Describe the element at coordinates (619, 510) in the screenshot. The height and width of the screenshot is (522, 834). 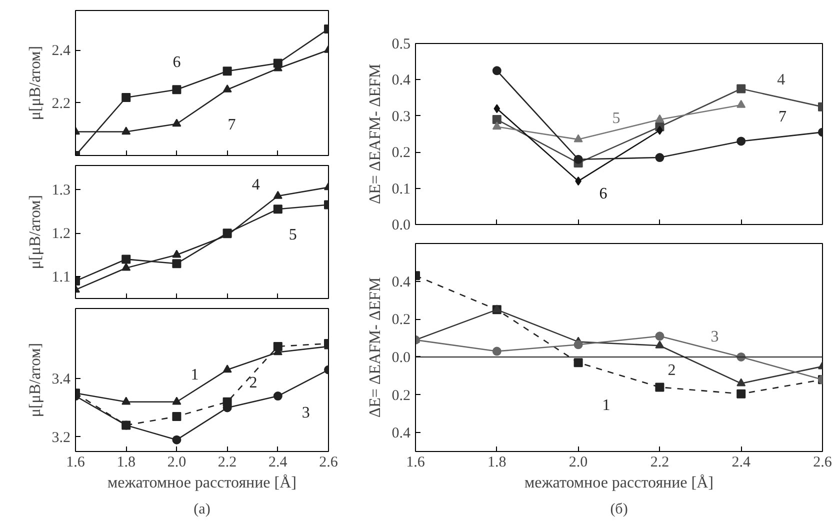
I see `text: (б)` at that location.